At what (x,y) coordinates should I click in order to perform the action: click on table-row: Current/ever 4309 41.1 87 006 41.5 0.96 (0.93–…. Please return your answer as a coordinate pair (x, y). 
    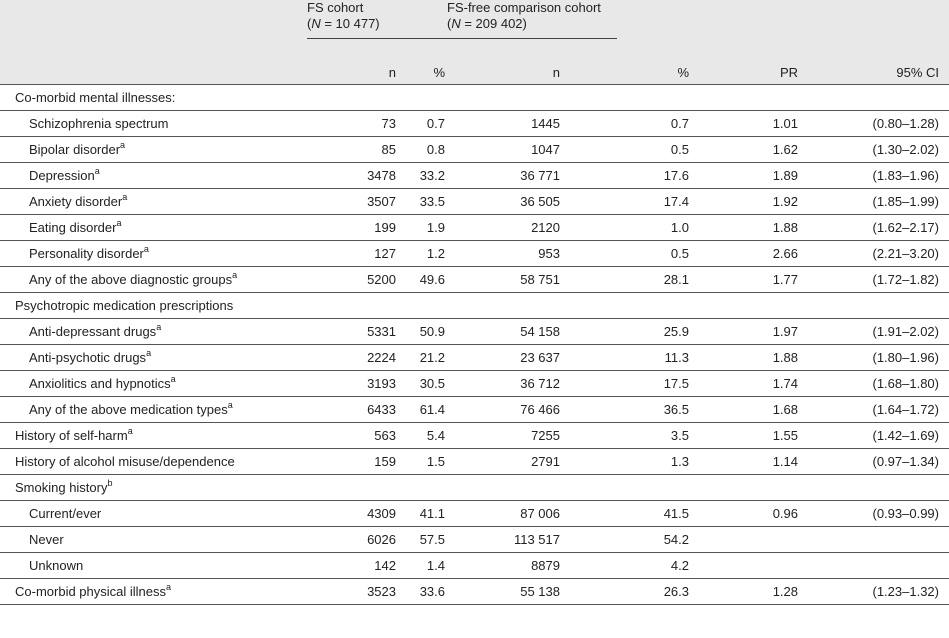
    Looking at the image, I should click on (474, 513).